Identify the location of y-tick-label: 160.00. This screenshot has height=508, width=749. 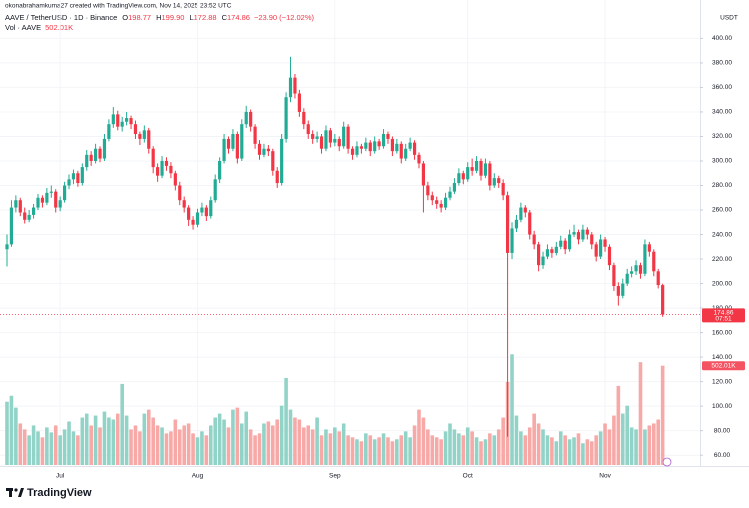
(722, 332).